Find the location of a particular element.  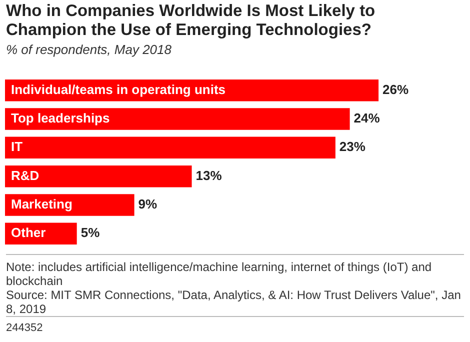

y-tick-label: Other is located at coordinates (28, 232).